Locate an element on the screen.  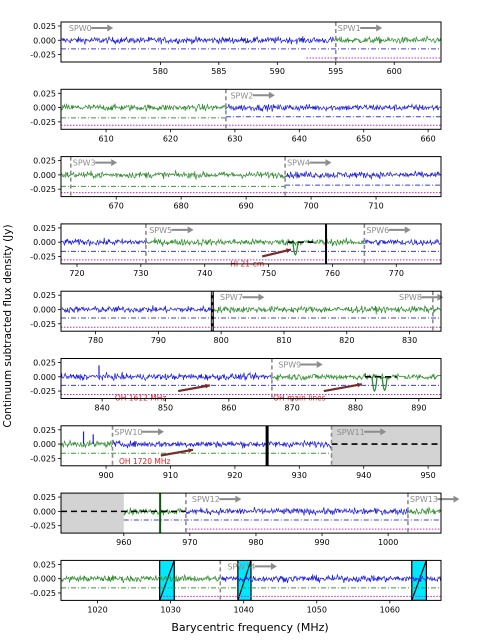
x-tick-label: 610 is located at coordinates (105, 138).